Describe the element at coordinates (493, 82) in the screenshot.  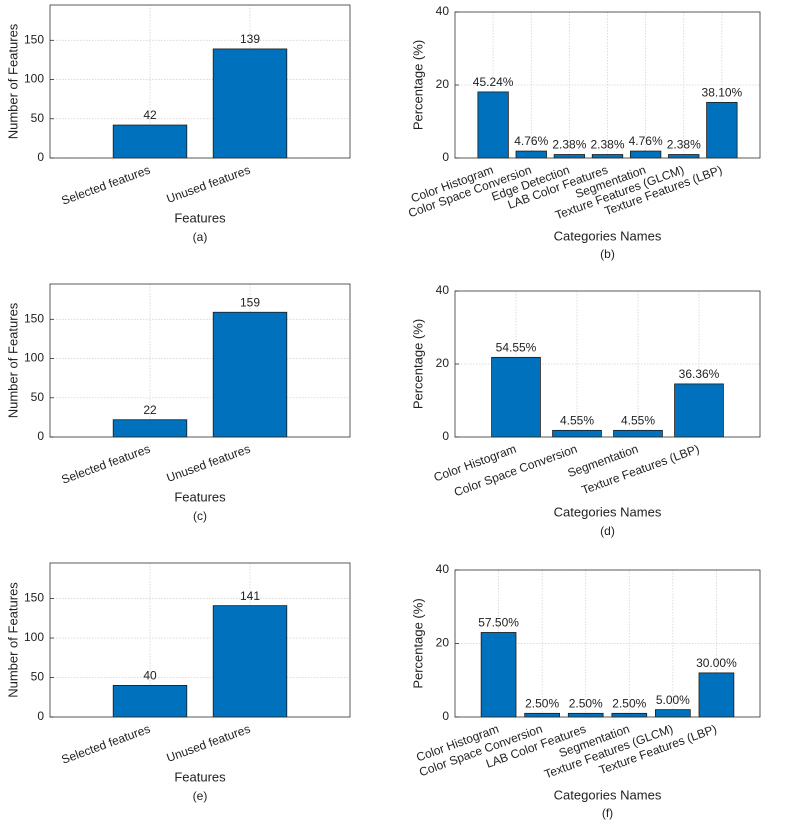
I see `data-label: 45.24%` at that location.